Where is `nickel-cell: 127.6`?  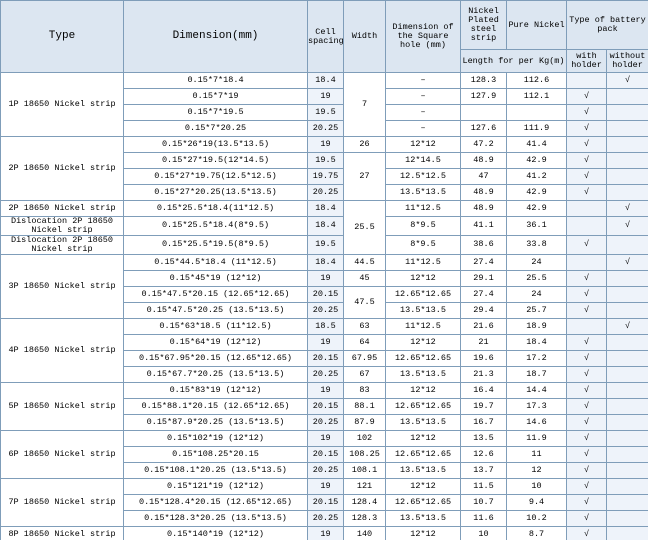
nickel-cell: 127.6 is located at coordinates (483, 128).